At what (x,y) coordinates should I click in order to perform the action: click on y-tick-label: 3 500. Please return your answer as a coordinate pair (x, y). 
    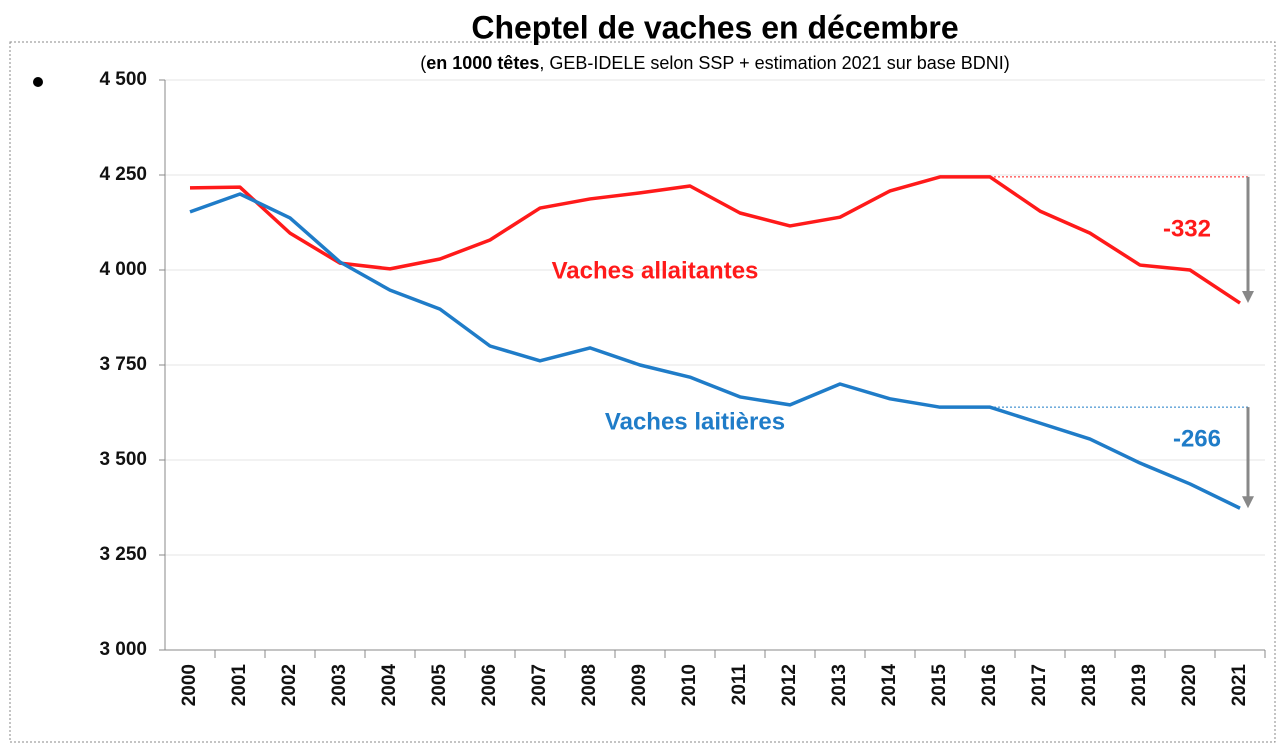
    Looking at the image, I should click on (123, 459).